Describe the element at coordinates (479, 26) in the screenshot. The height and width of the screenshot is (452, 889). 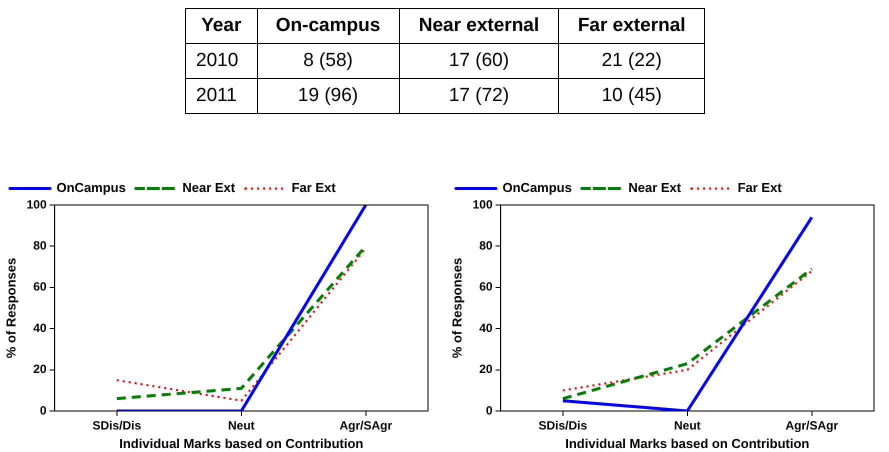
I see `category-label: Near external` at that location.